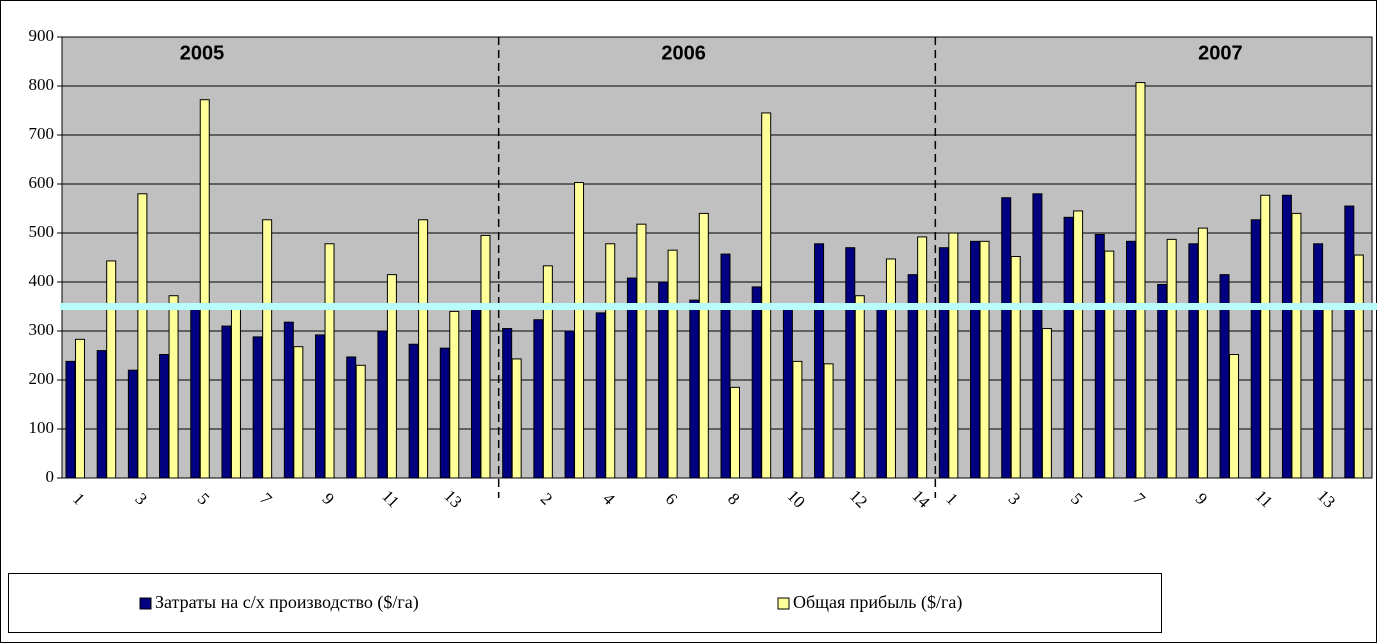 Image resolution: width=1377 pixels, height=643 pixels. What do you see at coordinates (42, 427) in the screenshot?
I see `y-tick-label: 100` at bounding box center [42, 427].